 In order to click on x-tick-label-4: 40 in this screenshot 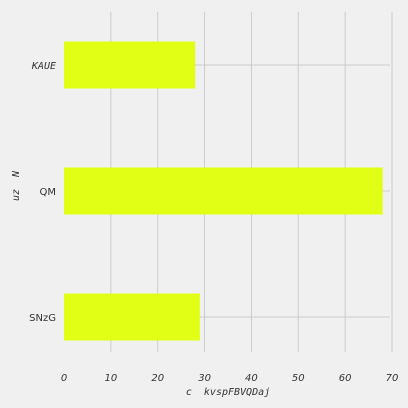, I will do `click(251, 378)`.